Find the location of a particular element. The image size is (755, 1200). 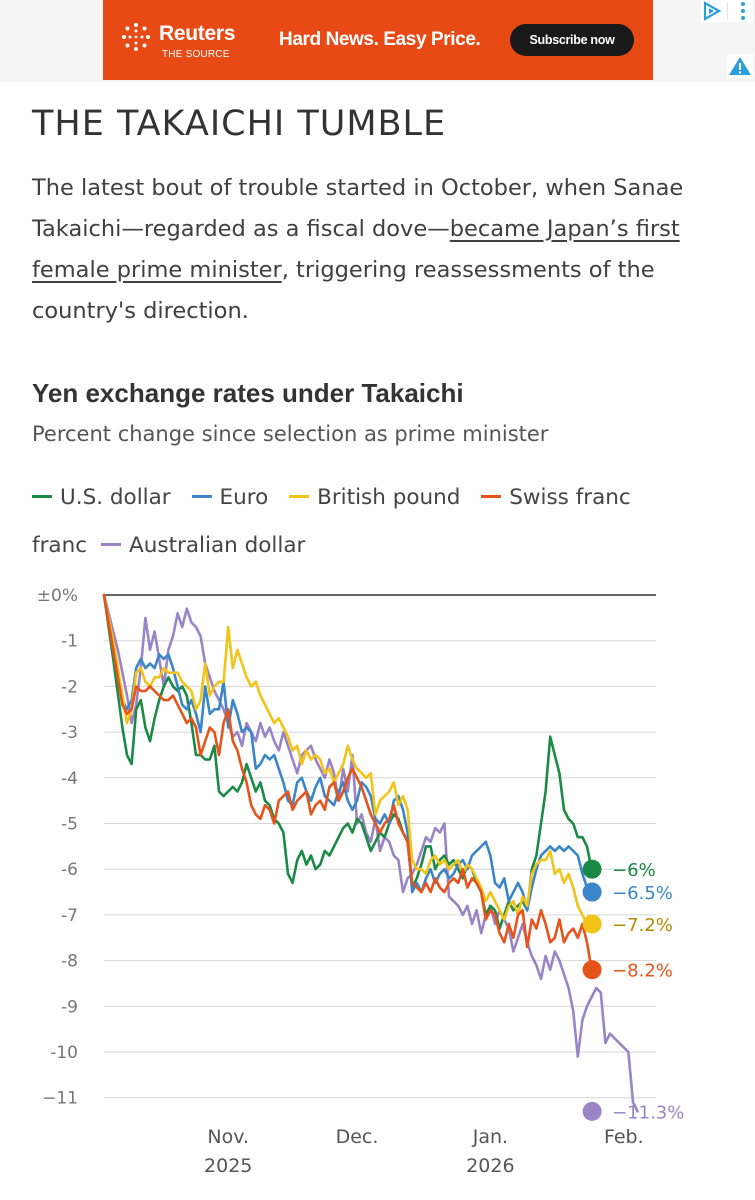

y-tick-label: -10 is located at coordinates (64, 1053).